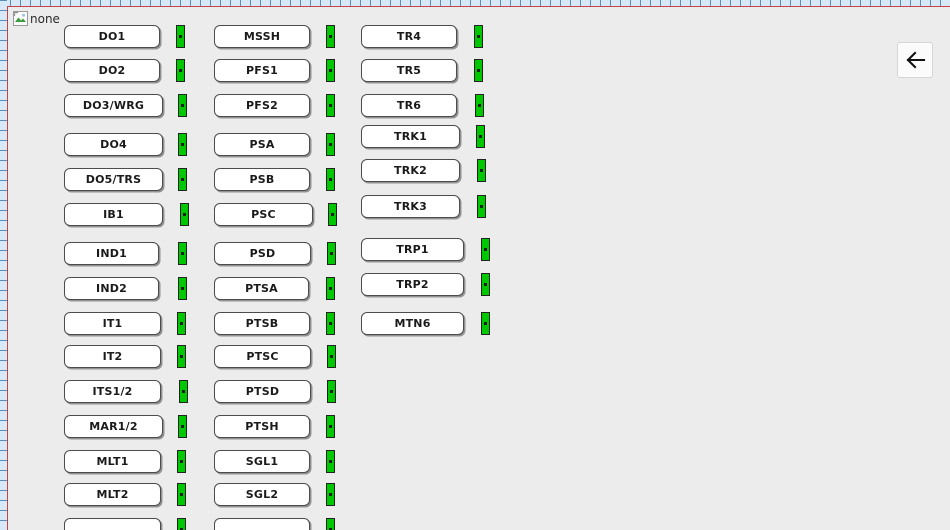 This screenshot has width=950, height=530. I want to click on device-button-label: PTSB, so click(262, 323).